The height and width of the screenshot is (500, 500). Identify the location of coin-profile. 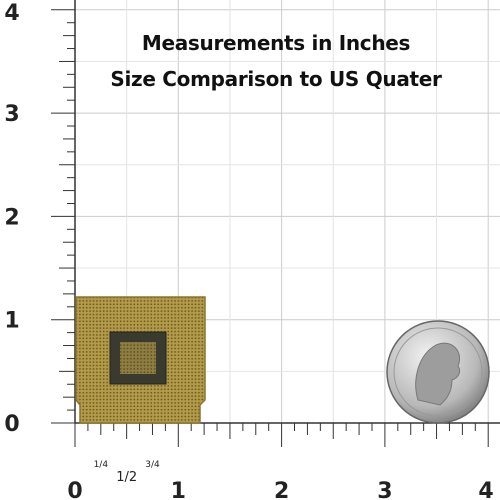
(438, 374).